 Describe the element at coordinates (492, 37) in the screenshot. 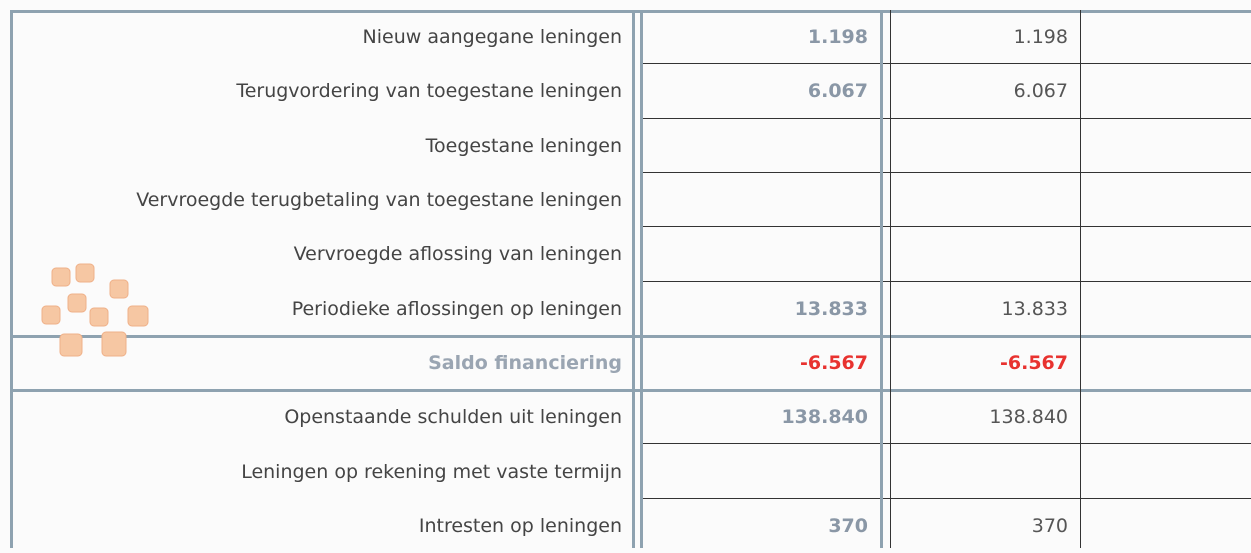

I see `row-label: Nieuw aangegane leningen` at that location.